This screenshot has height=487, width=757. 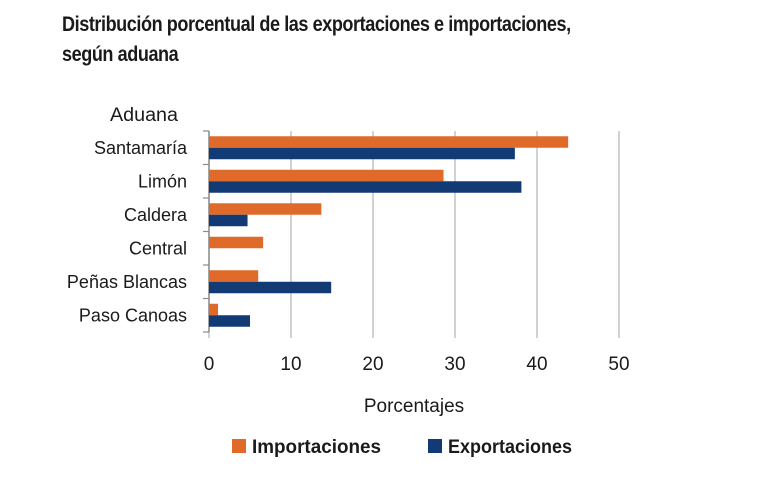 What do you see at coordinates (536, 364) in the screenshot?
I see `x-tick-label: 40` at bounding box center [536, 364].